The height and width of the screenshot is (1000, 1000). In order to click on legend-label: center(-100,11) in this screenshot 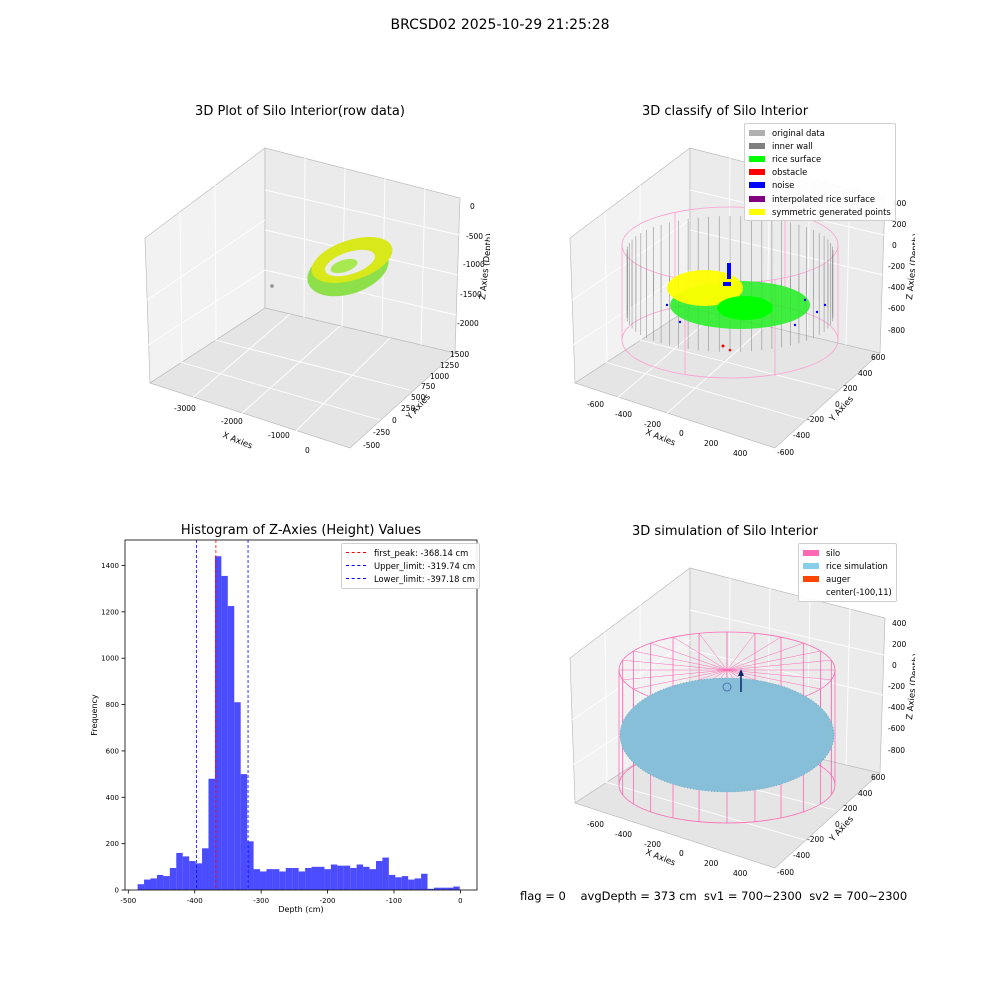, I will do `click(859, 592)`.